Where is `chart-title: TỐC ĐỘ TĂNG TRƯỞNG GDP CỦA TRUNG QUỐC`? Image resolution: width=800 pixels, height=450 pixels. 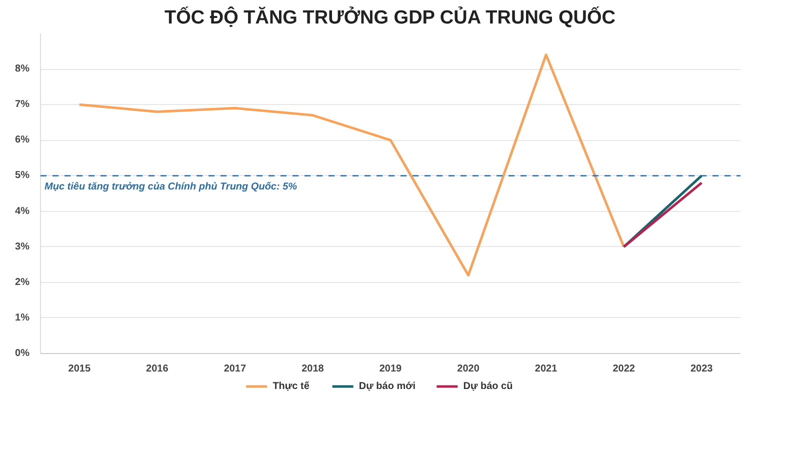 chart-title: TỐC ĐỘ TĂNG TRƯỞNG GDP CỦA TRUNG QUỐC is located at coordinates (390, 17).